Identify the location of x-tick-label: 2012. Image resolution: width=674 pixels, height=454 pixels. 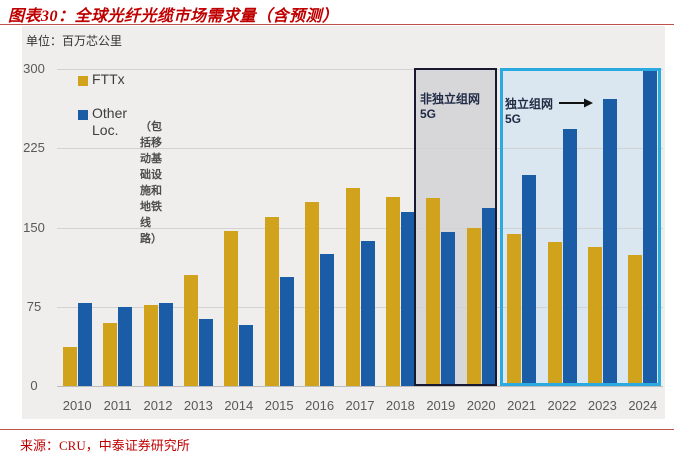
(158, 405).